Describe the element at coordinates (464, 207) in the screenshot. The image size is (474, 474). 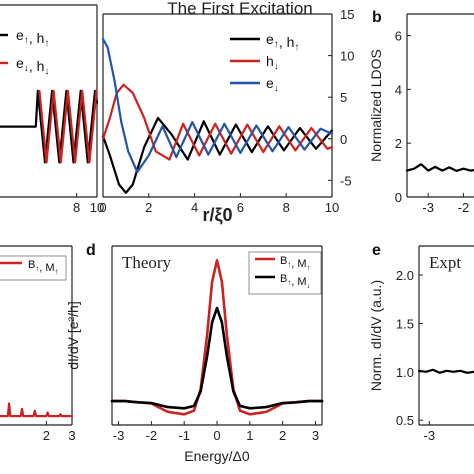
I see `x-tick-label-b: -2` at that location.